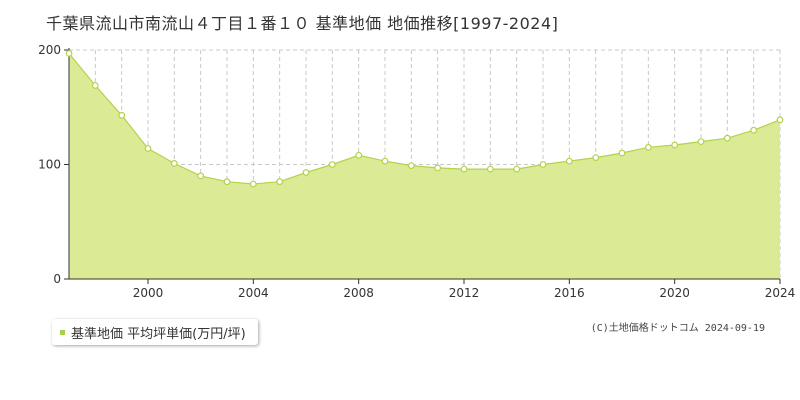 The image size is (800, 400). What do you see at coordinates (49, 165) in the screenshot?
I see `y-tick-label: 100` at bounding box center [49, 165].